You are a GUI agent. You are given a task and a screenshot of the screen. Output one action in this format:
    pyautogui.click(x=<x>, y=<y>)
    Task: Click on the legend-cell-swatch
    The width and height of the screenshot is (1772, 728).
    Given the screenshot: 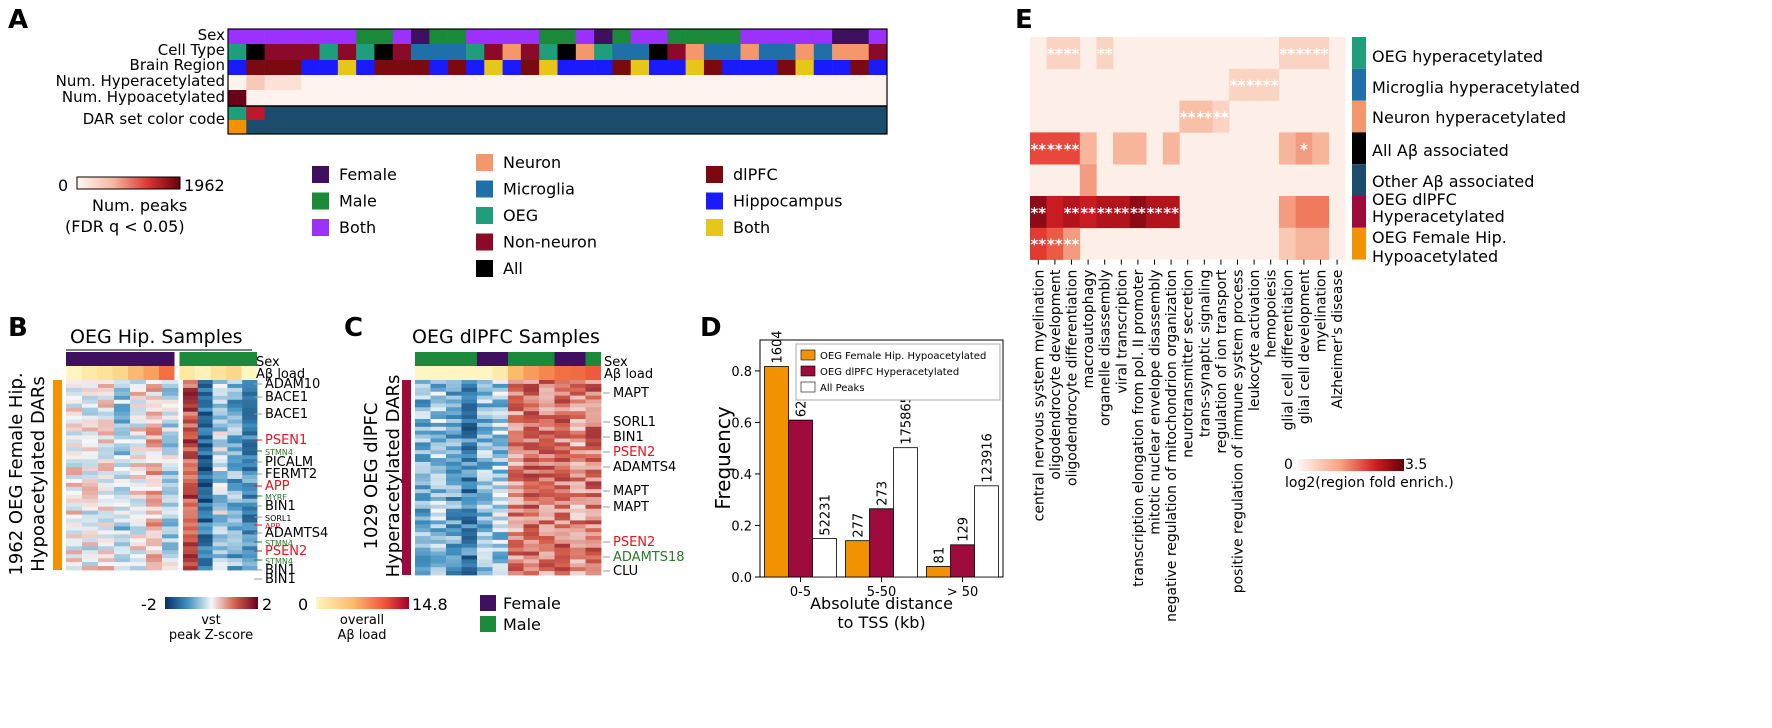 What is the action you would take?
    pyautogui.click(x=484, y=215)
    